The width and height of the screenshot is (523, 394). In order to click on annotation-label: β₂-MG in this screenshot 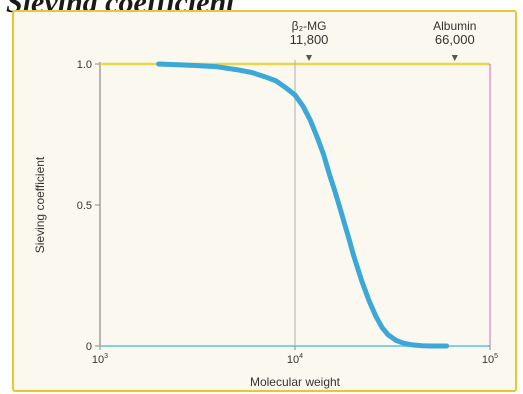, I will do `click(309, 26)`.